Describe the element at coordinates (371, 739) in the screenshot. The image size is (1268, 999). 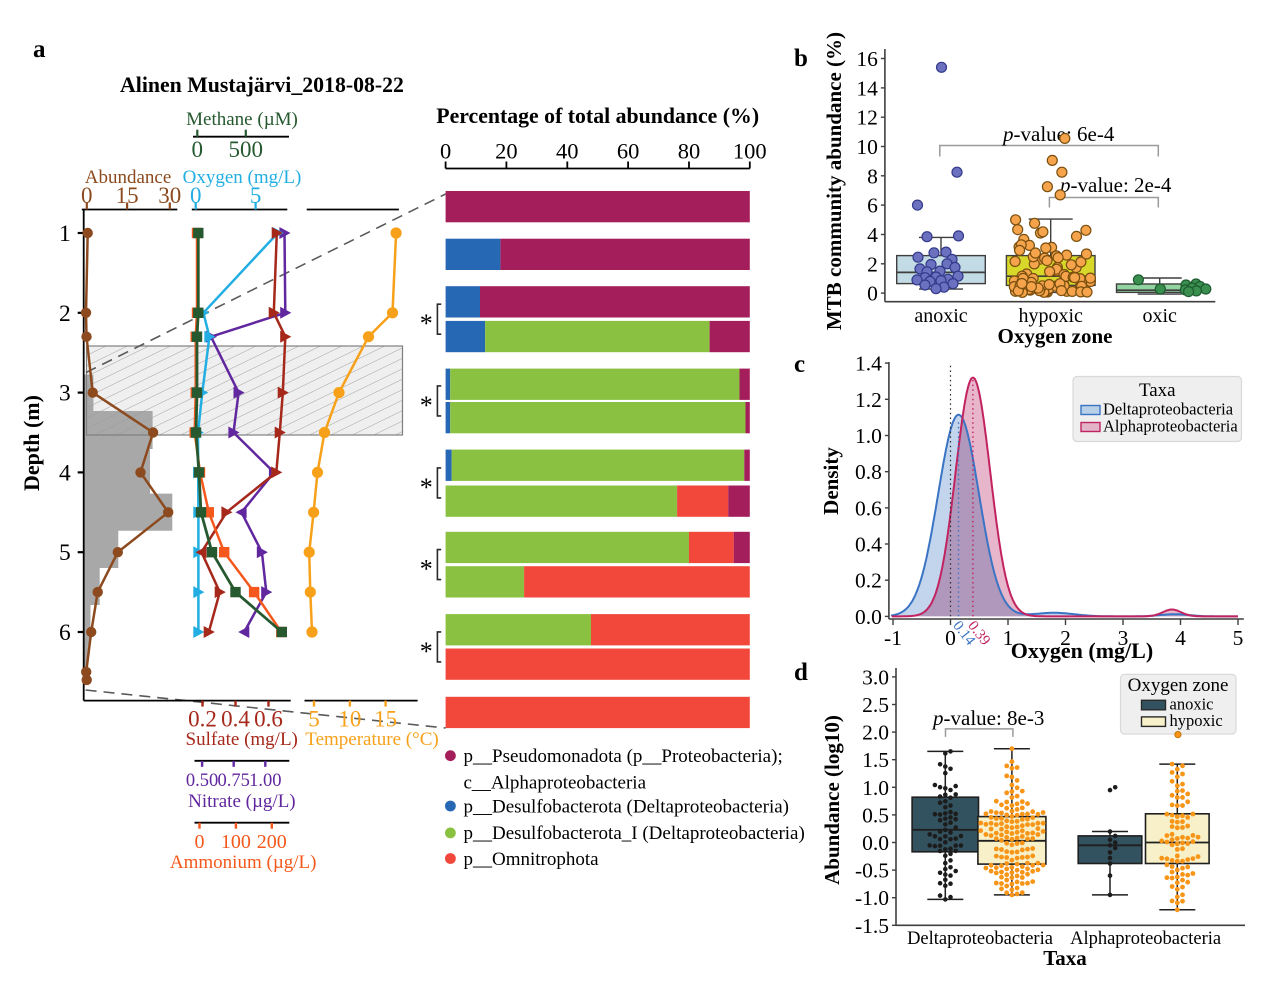
I see `svg-text: Temperature (°C)` at that location.